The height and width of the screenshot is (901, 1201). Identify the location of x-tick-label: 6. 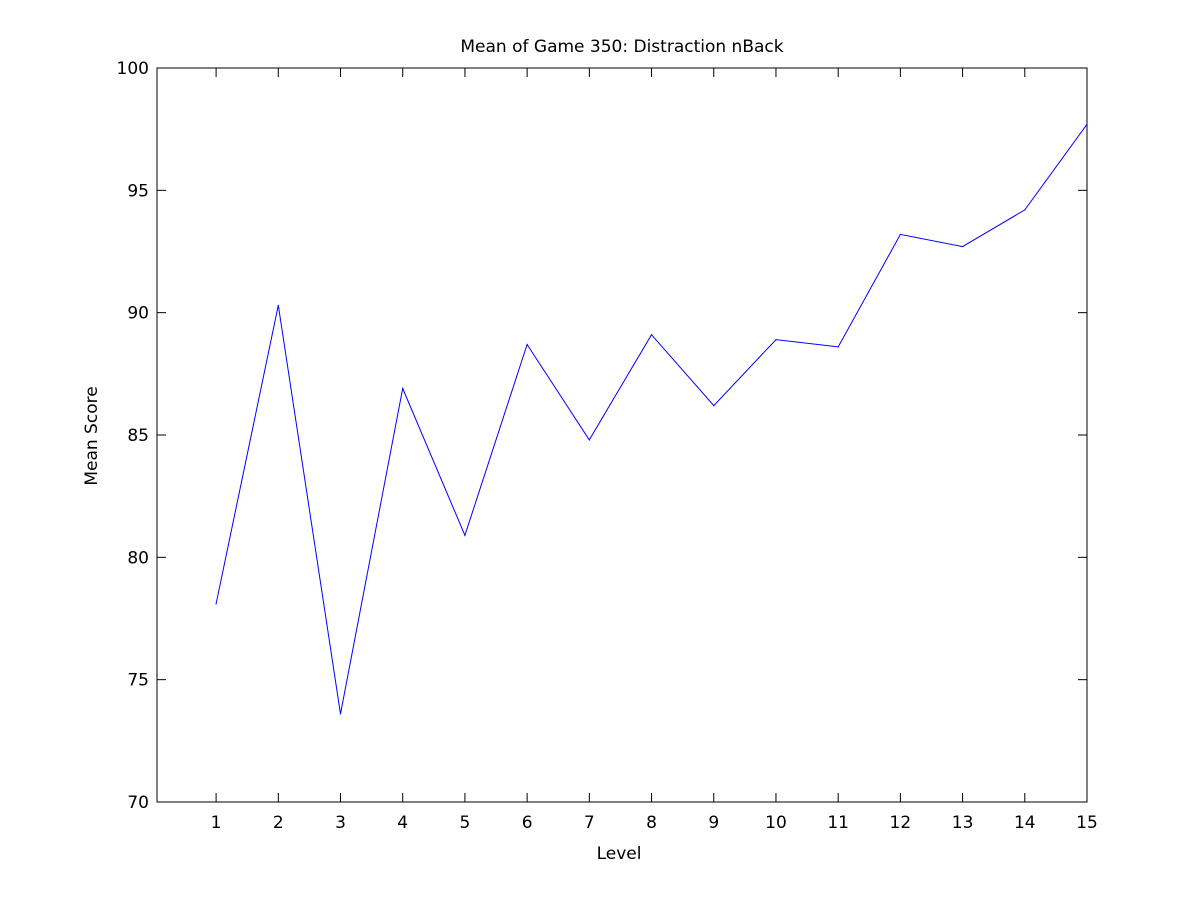
(527, 823).